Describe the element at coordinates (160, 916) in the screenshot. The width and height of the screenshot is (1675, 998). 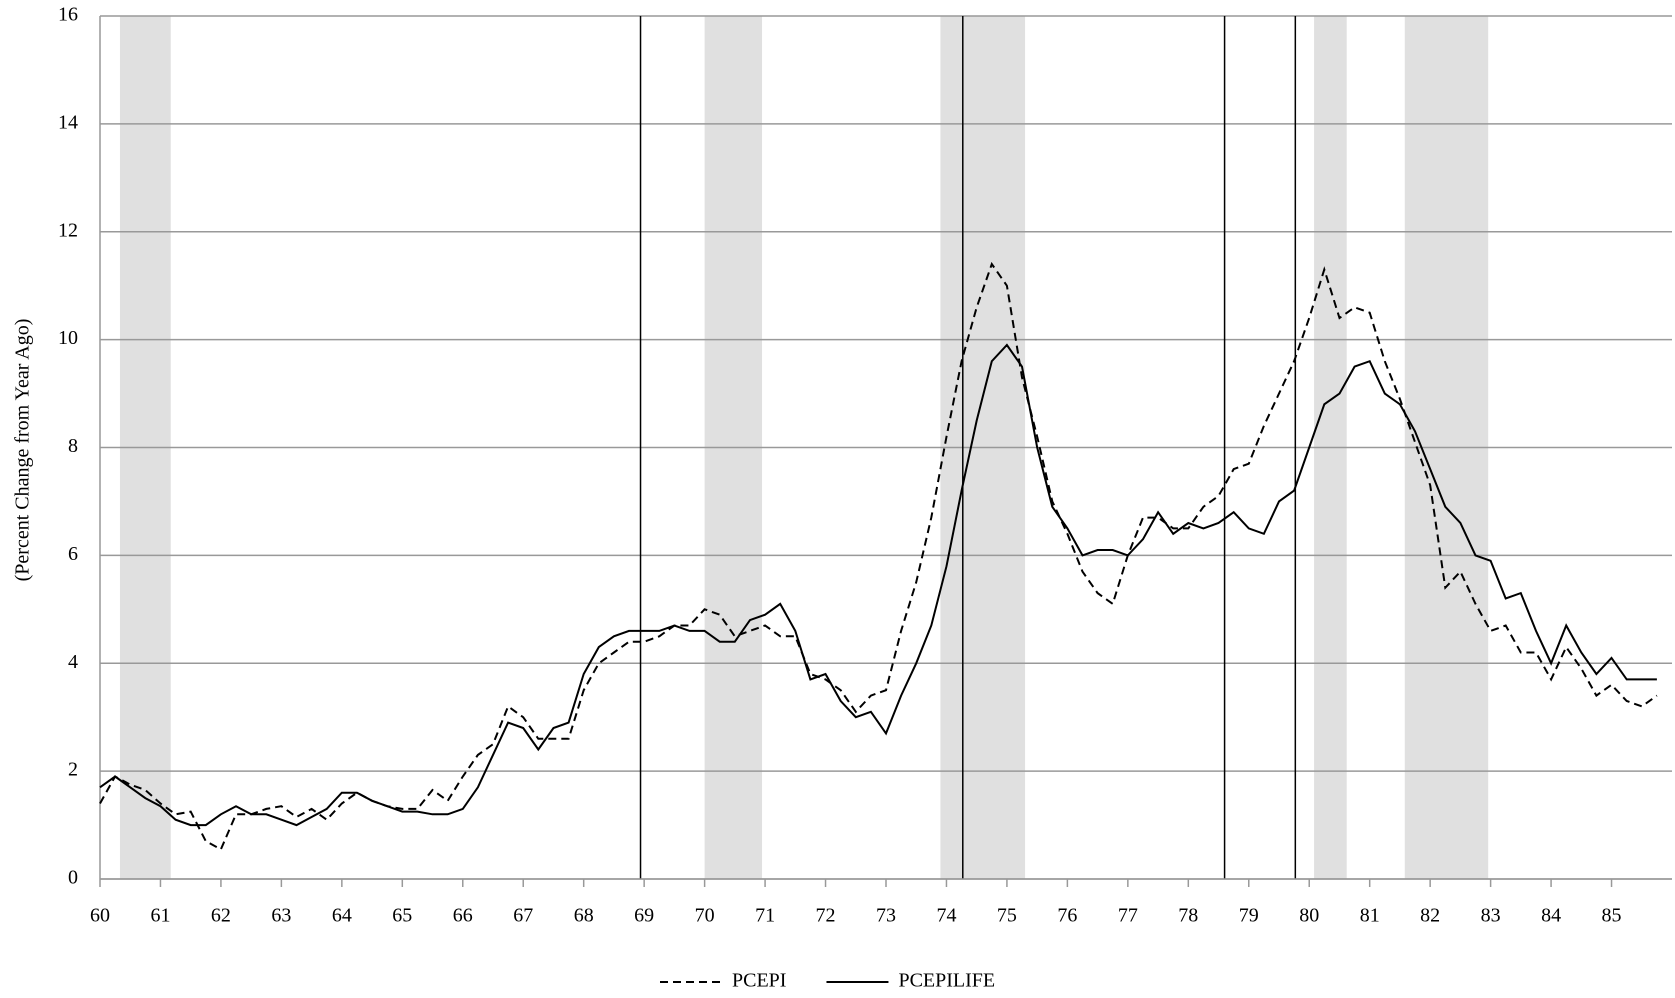
I see `x-tick-label: 61` at that location.